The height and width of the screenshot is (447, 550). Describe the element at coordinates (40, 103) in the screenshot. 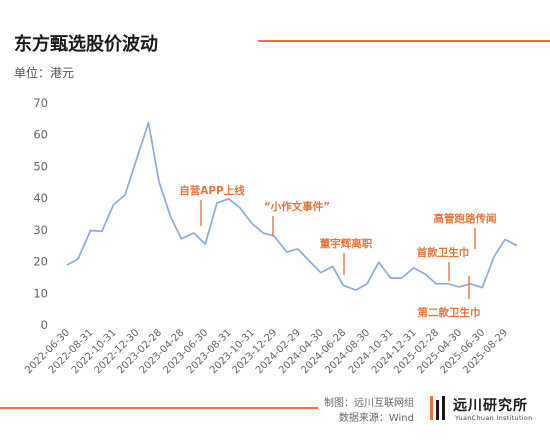

I see `y-tick-label: 70` at that location.